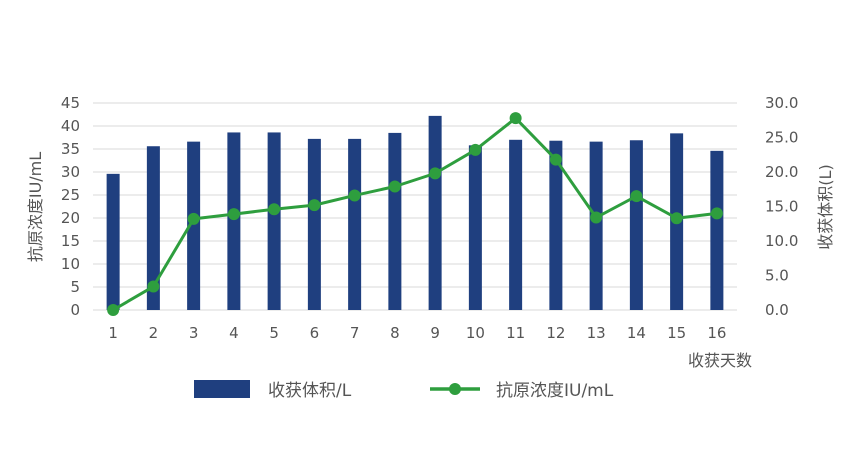 The width and height of the screenshot is (860, 450). Describe the element at coordinates (222, 389) in the screenshot. I see `legend-bar-swatch` at that location.